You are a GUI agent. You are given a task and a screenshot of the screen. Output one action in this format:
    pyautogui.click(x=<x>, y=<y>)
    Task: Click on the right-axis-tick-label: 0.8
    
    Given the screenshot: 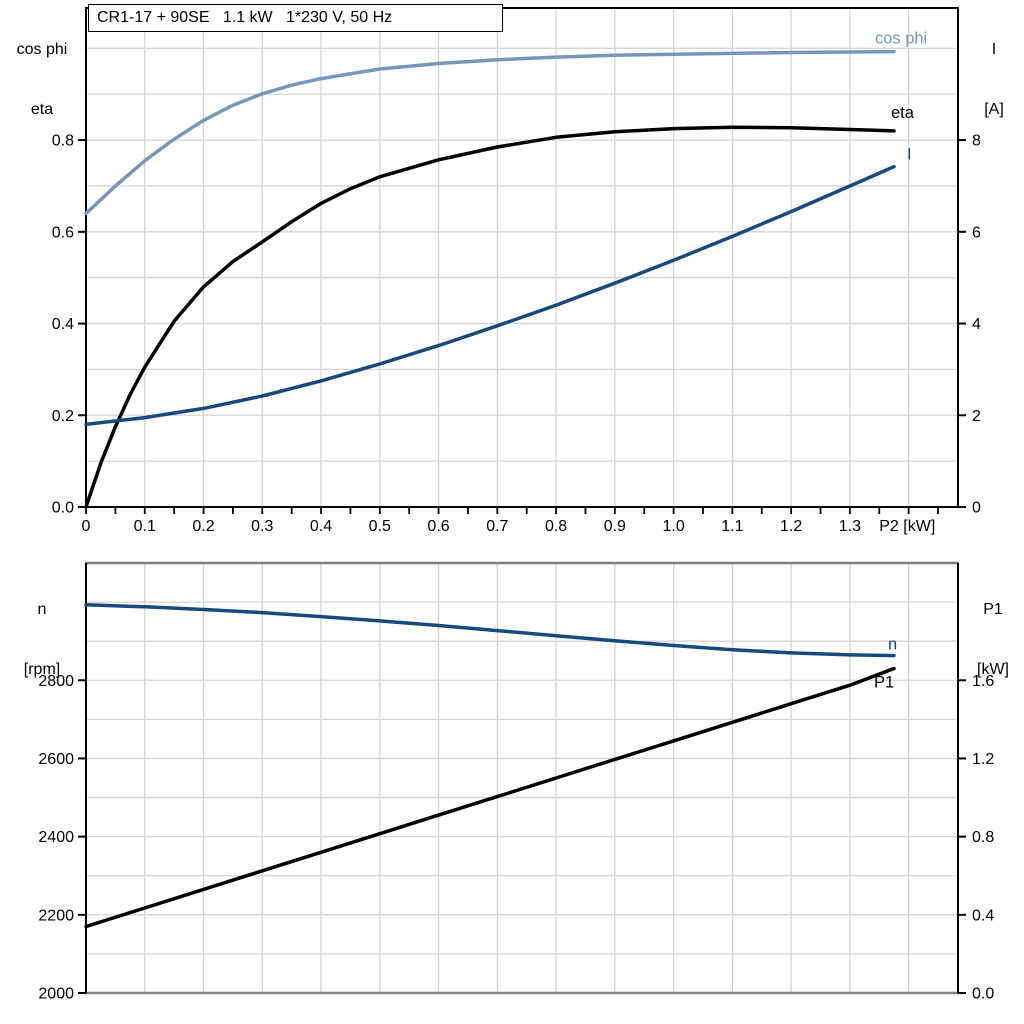 What is the action you would take?
    pyautogui.click(x=983, y=837)
    